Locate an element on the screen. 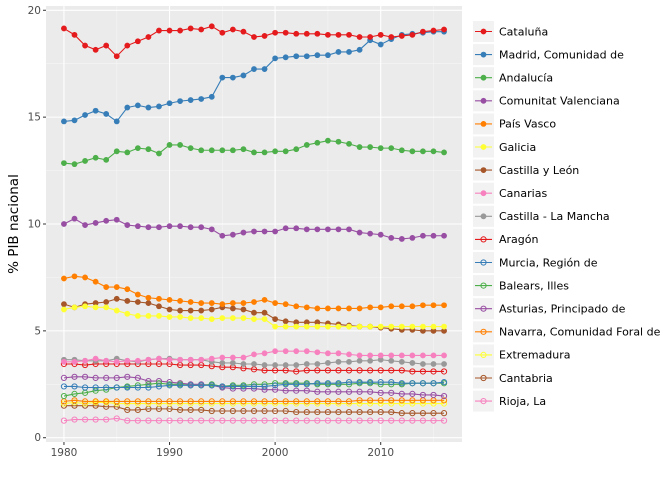 This screenshot has width=672, height=480. legend-item: Castilla y León is located at coordinates (526, 170).